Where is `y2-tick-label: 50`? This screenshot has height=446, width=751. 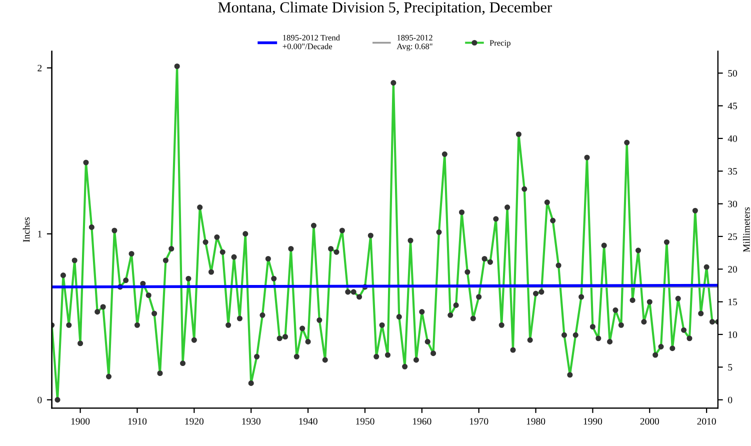 y2-tick-label: 50 is located at coordinates (733, 73).